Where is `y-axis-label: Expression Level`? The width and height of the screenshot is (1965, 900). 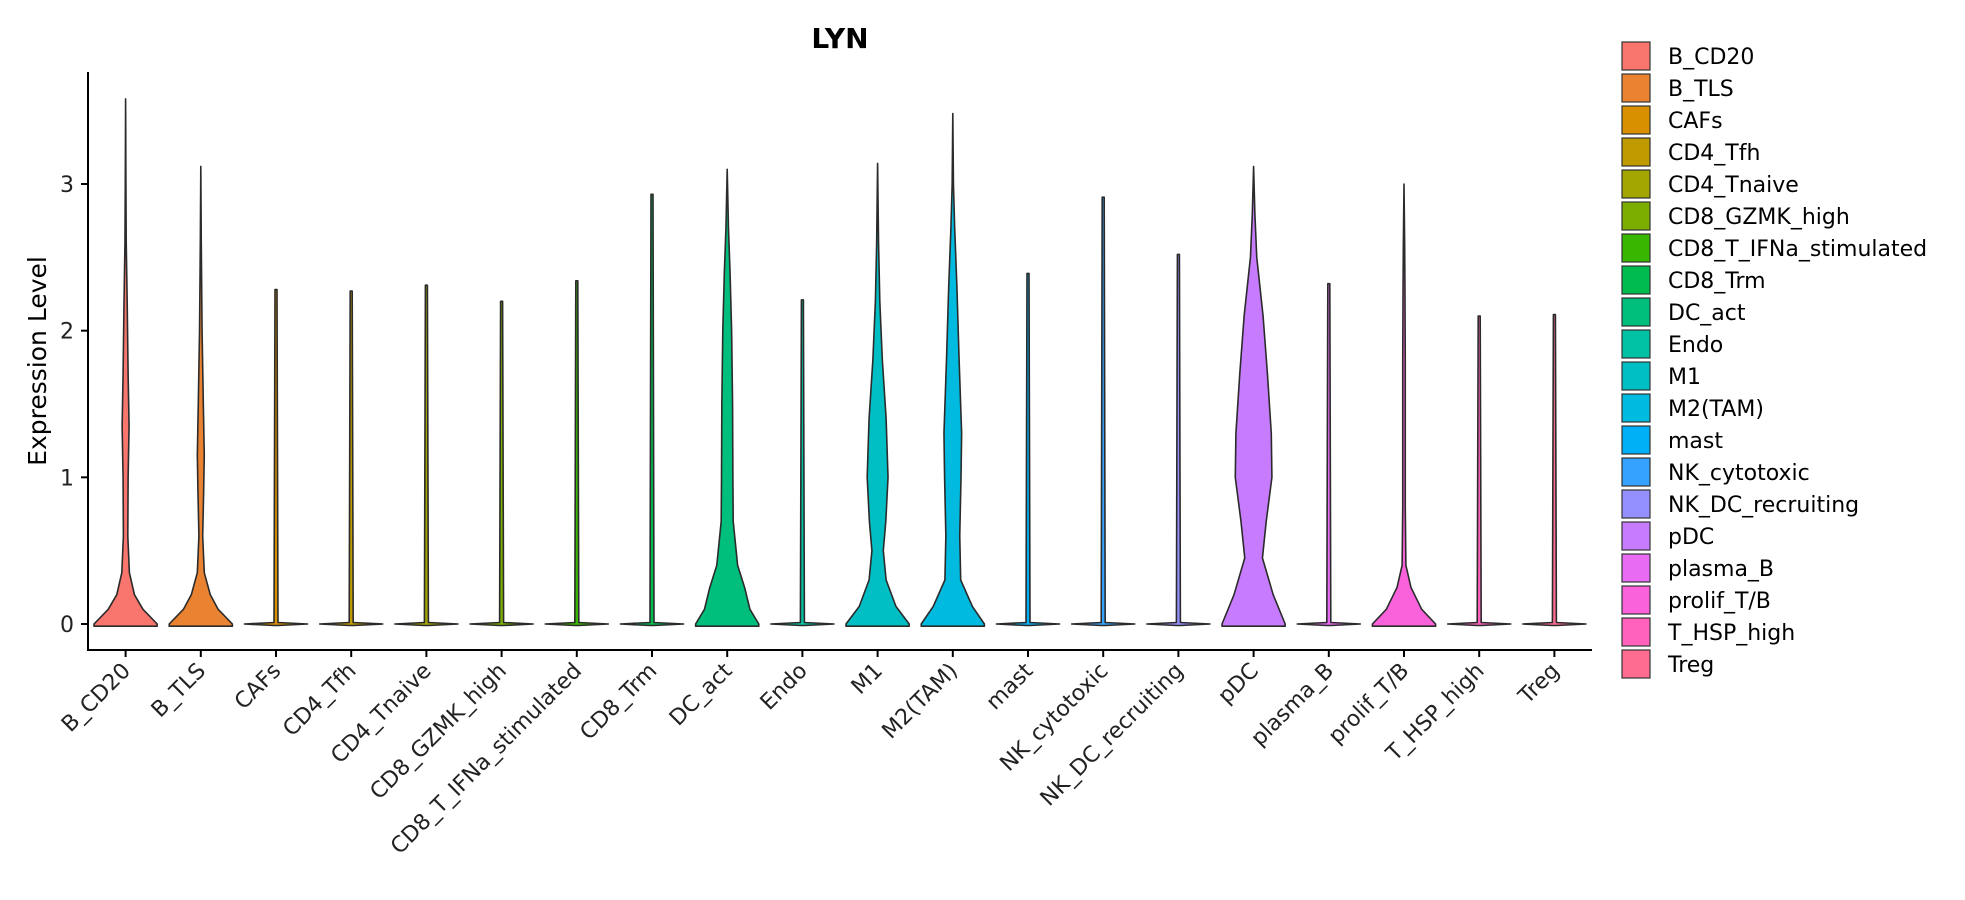
y-axis-label: Expression Level is located at coordinates (37, 361).